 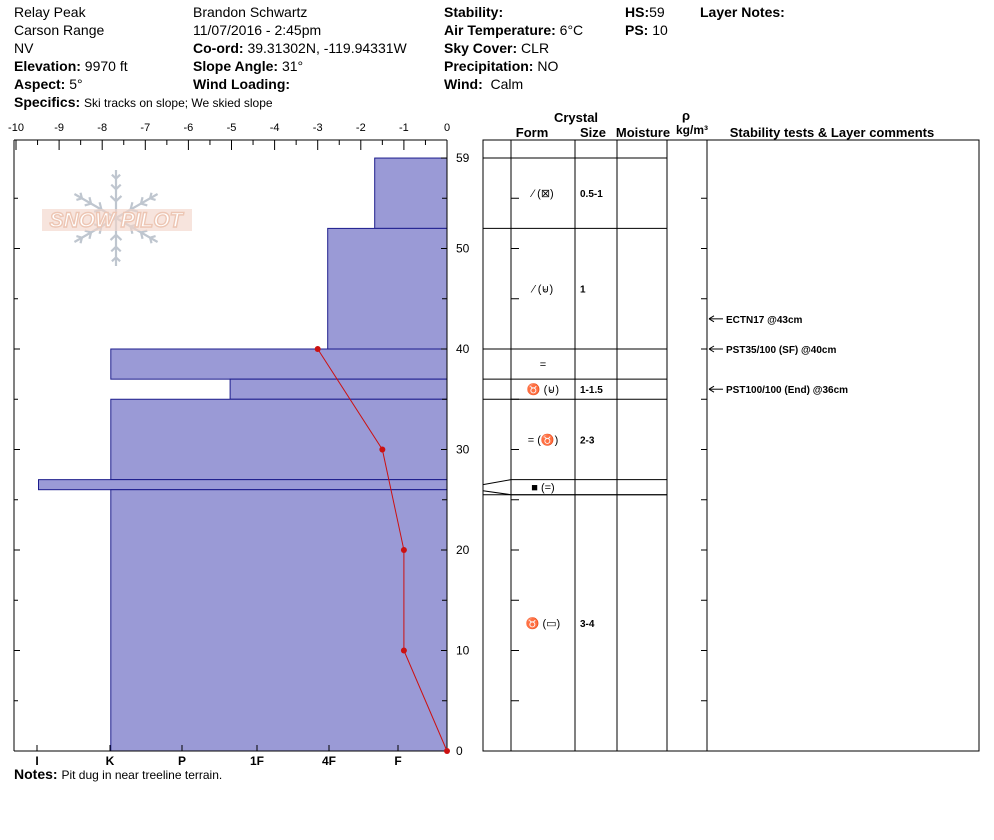 What do you see at coordinates (543, 365) in the screenshot?
I see `layer-form: =` at bounding box center [543, 365].